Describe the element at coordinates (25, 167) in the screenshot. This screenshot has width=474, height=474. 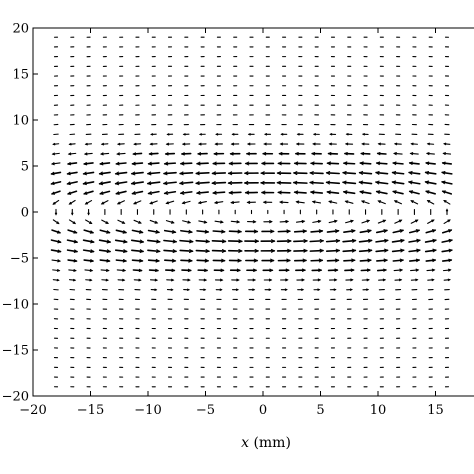
I see `y-tick-label: 5` at that location.